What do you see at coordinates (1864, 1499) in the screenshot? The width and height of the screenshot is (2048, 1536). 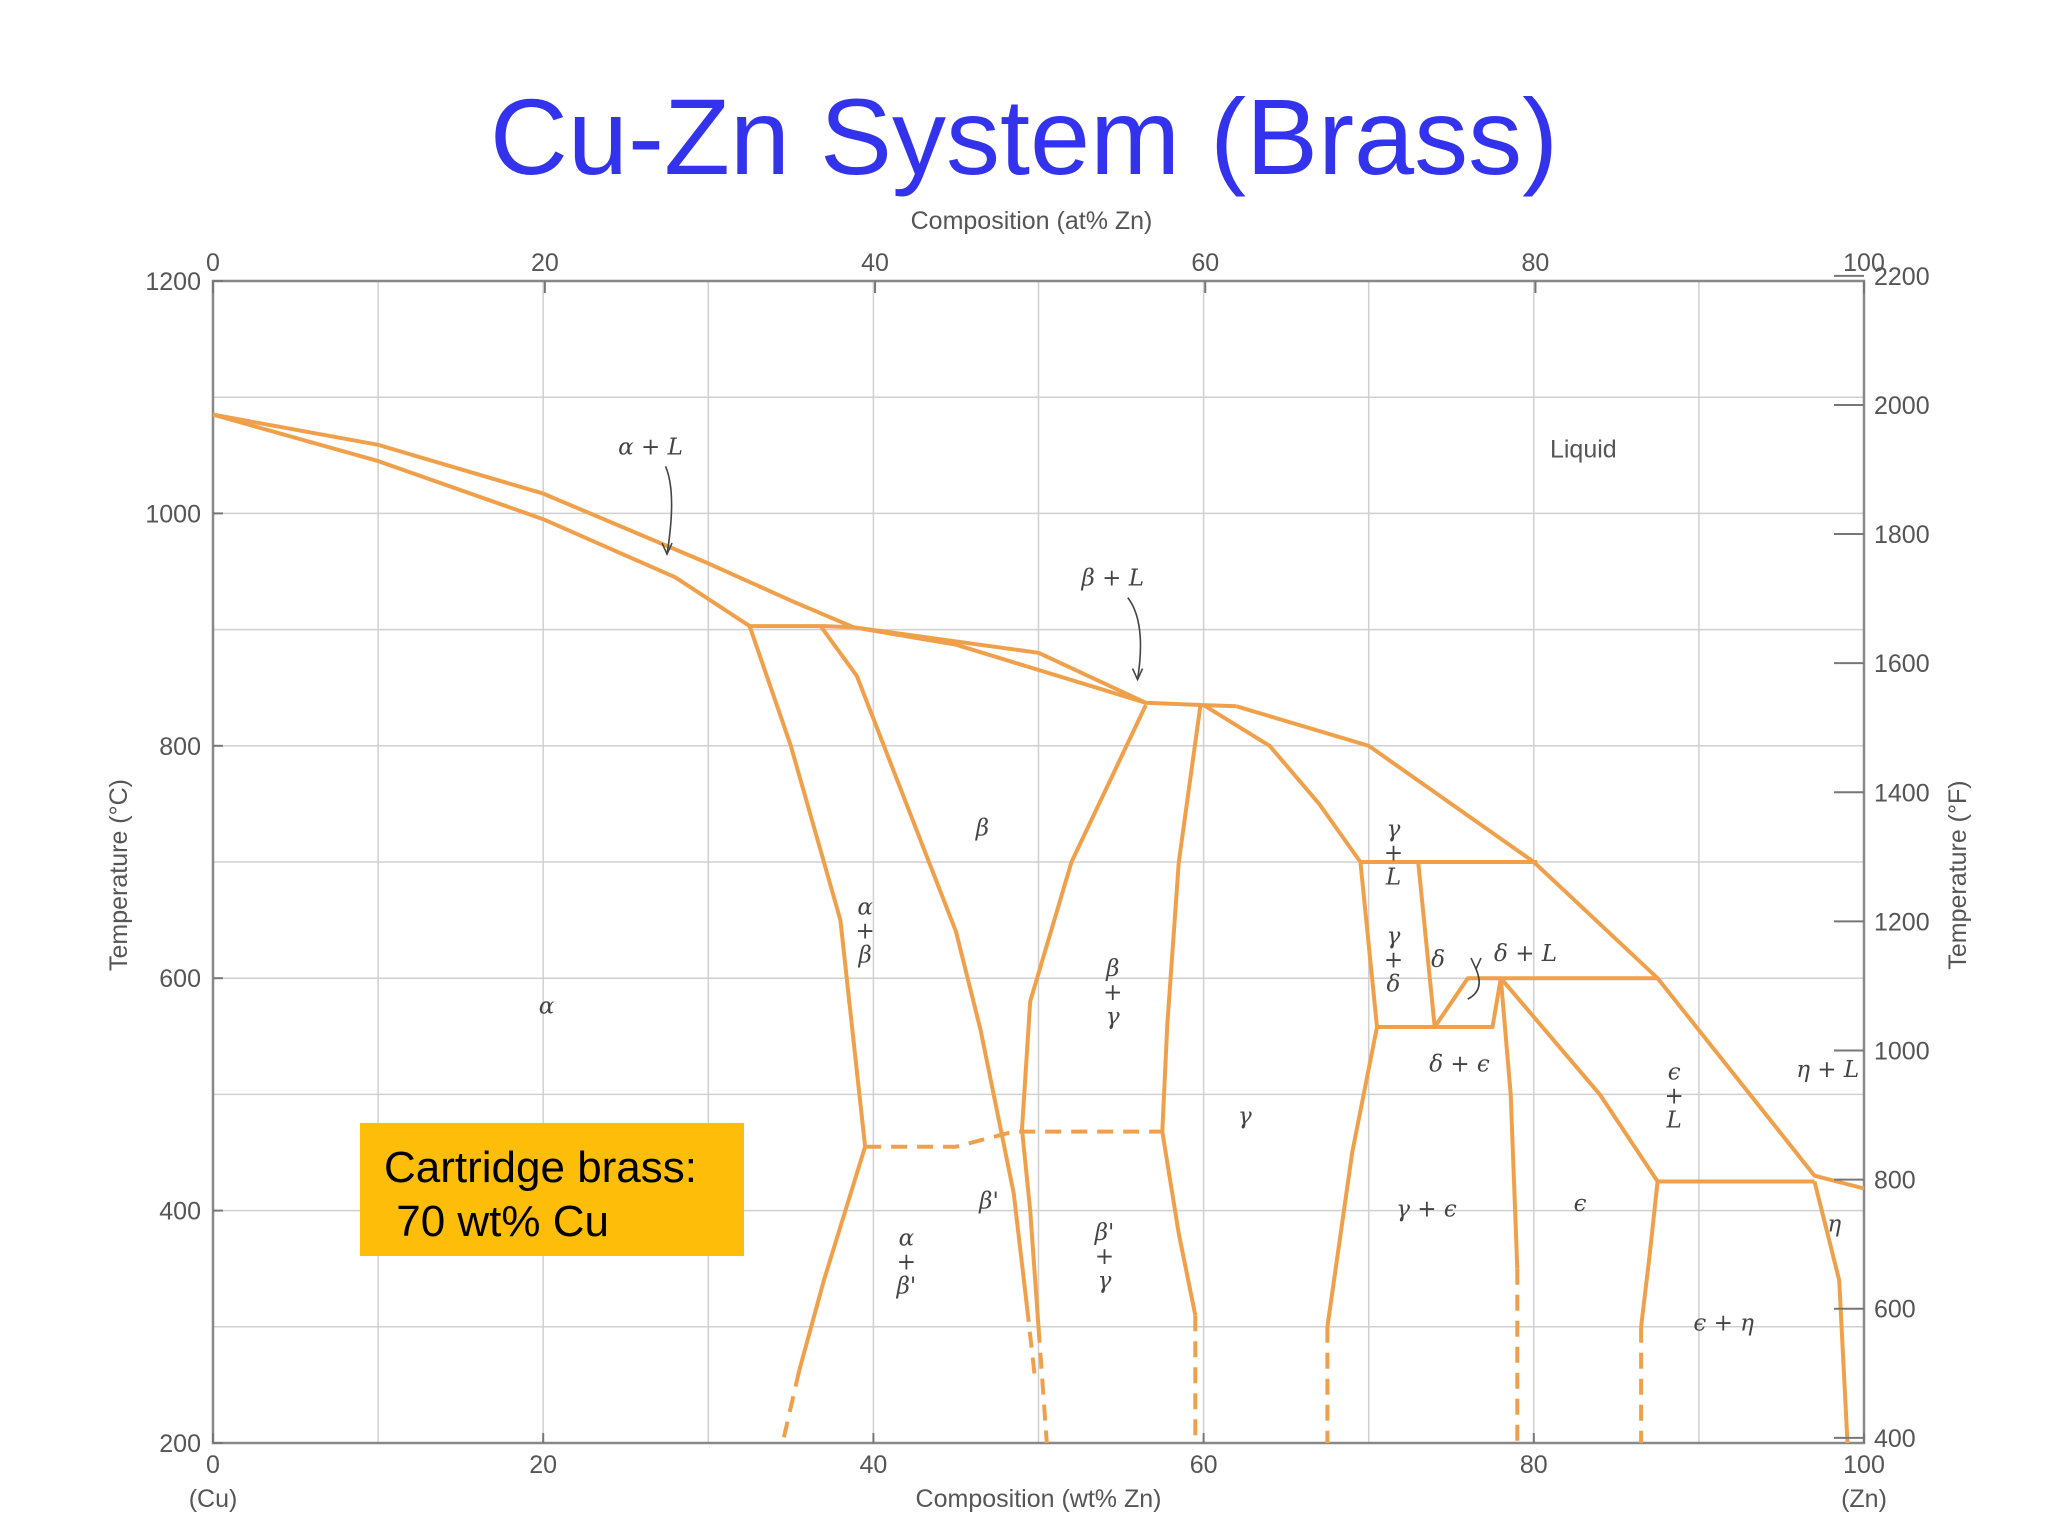 I see `x-end-label-zn: (Zn)` at bounding box center [1864, 1499].